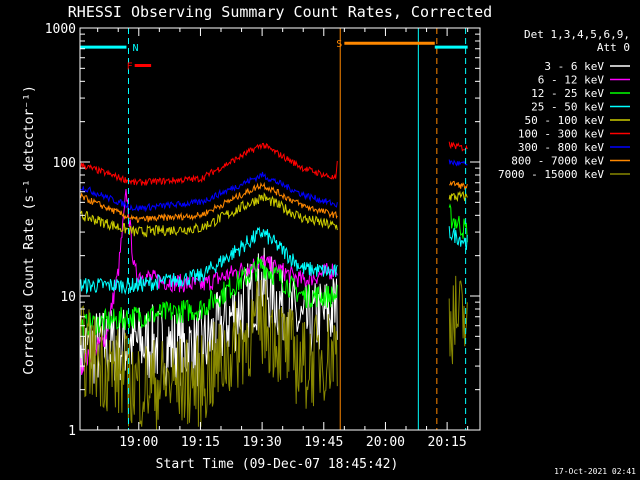  Describe the element at coordinates (458, 196) in the screenshot. I see `series-line-post-50-100-kev` at that location.